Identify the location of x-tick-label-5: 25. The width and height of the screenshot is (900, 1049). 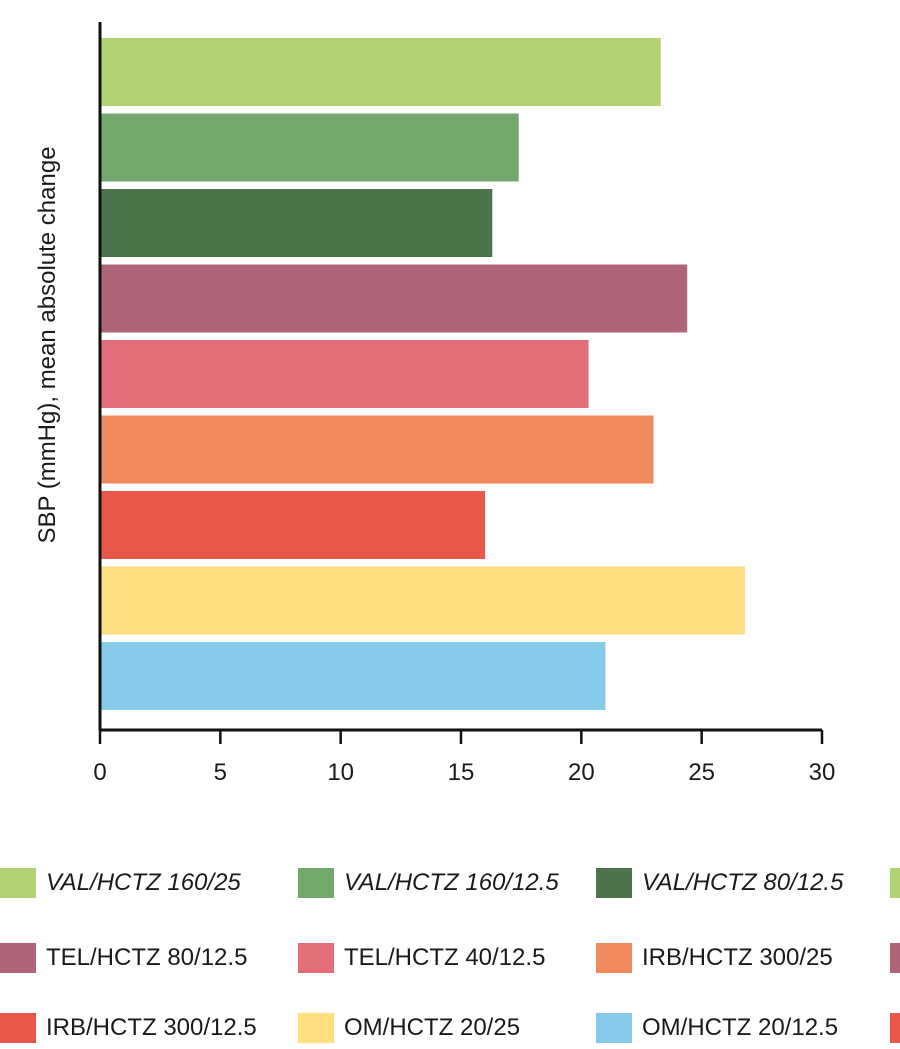
(701, 772).